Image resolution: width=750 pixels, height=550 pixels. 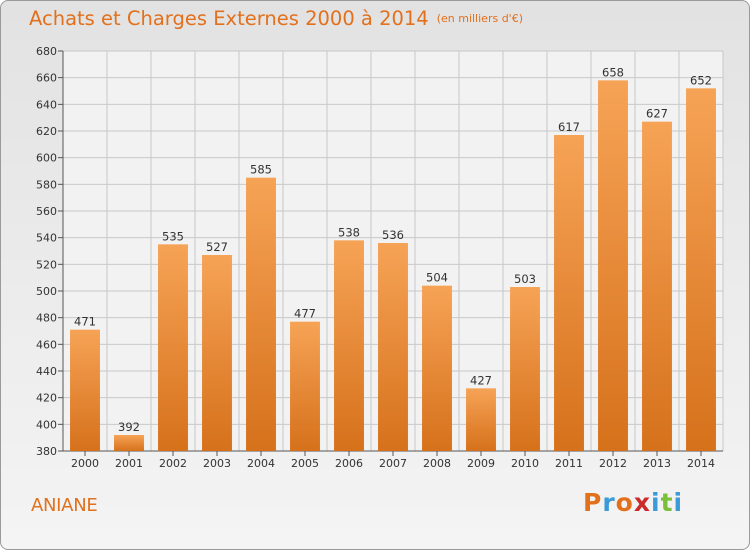 What do you see at coordinates (46, 238) in the screenshot?
I see `y-tick-label: 540` at bounding box center [46, 238].